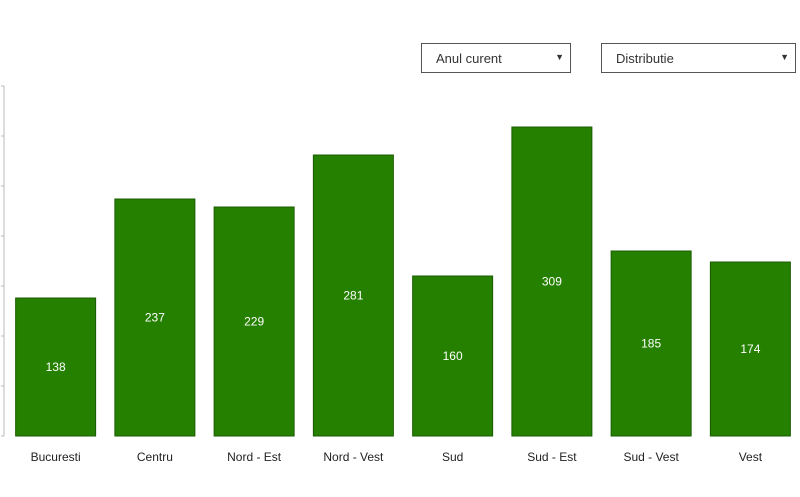 This screenshot has height=497, width=800. Describe the element at coordinates (452, 457) in the screenshot. I see `x-tick-label: Sud` at that location.